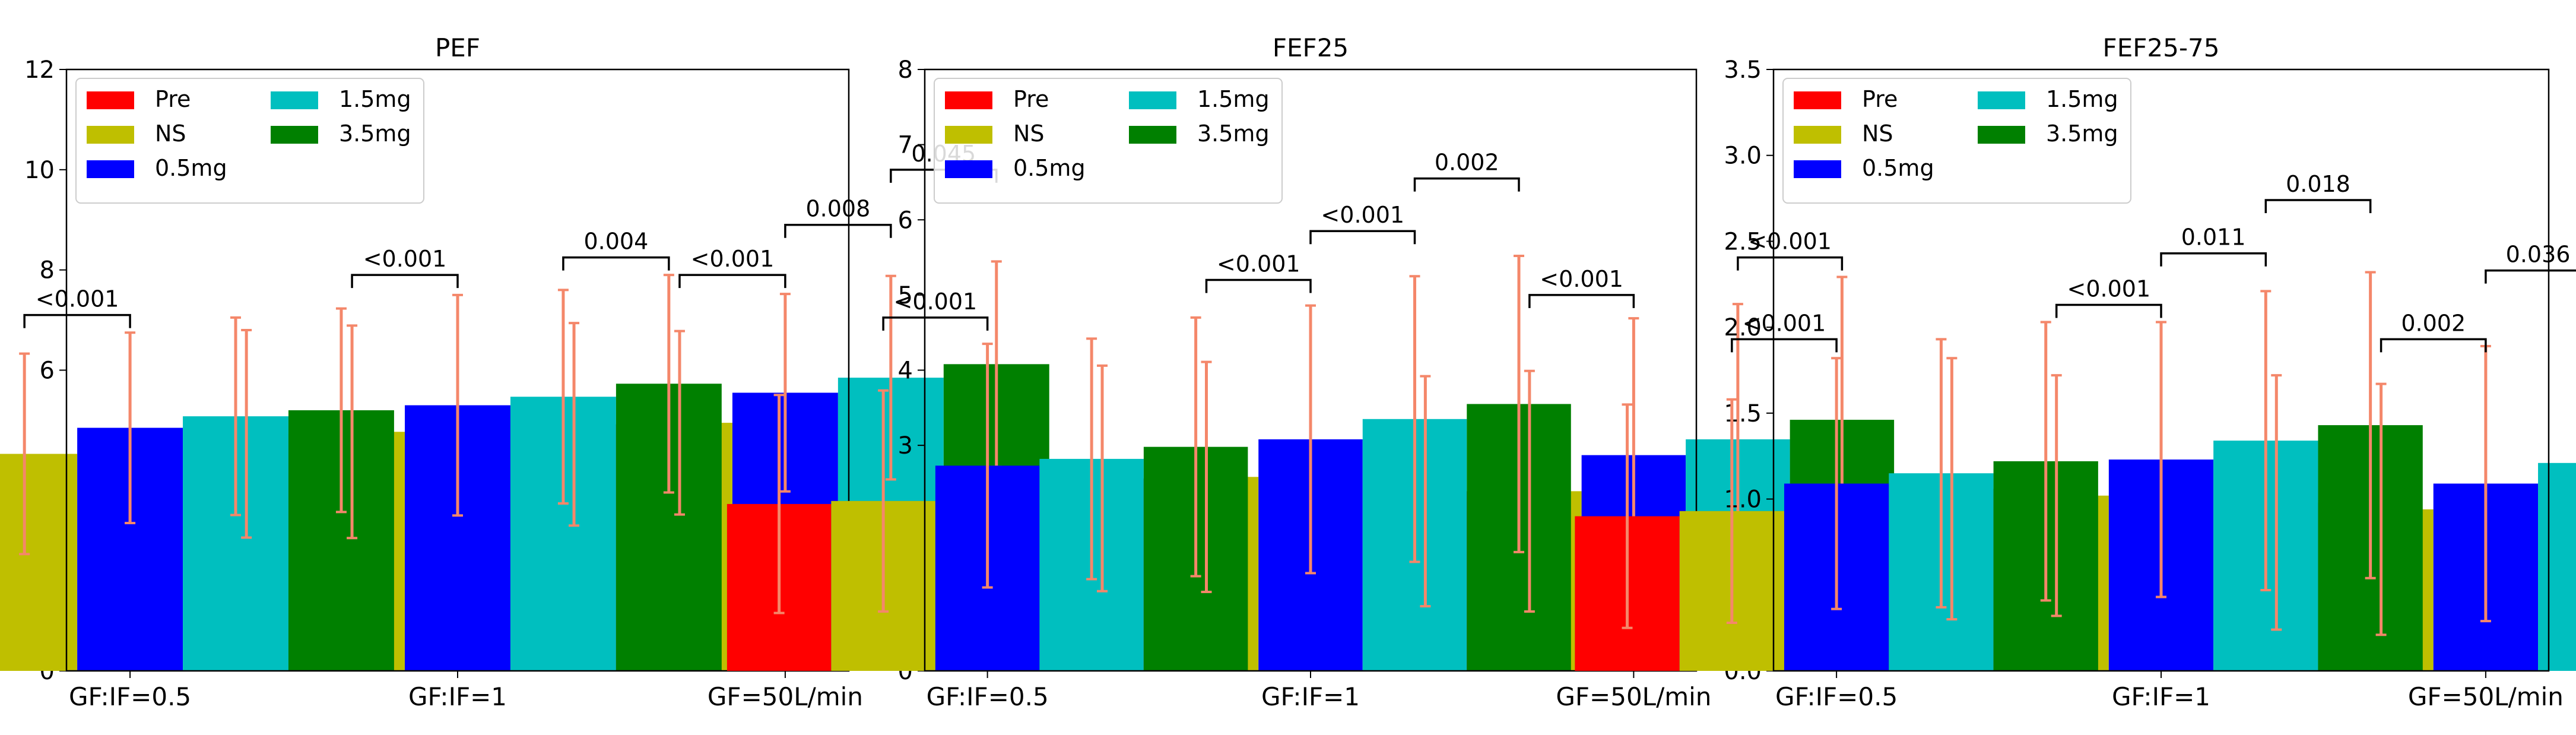 The width and height of the screenshot is (2576, 735). What do you see at coordinates (1743, 70) in the screenshot?
I see `y-tick-label: 3.5` at bounding box center [1743, 70].